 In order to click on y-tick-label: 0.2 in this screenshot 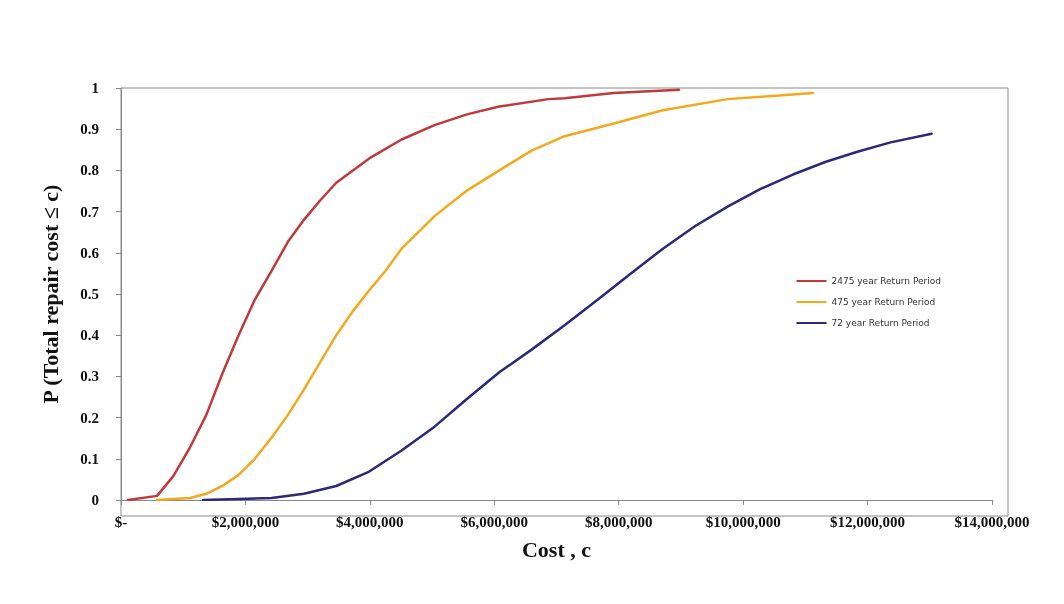, I will do `click(89, 417)`.